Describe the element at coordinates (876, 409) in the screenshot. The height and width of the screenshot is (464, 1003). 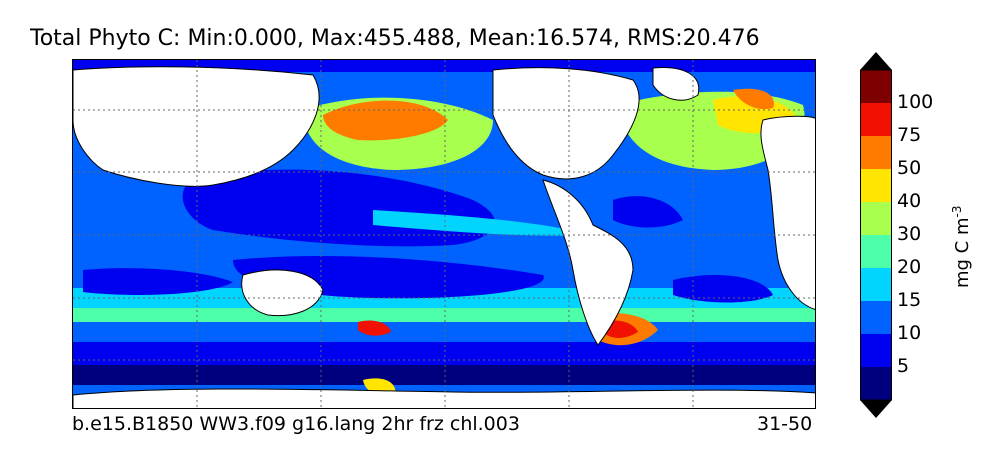
I see `colorbar-under-triangle` at that location.